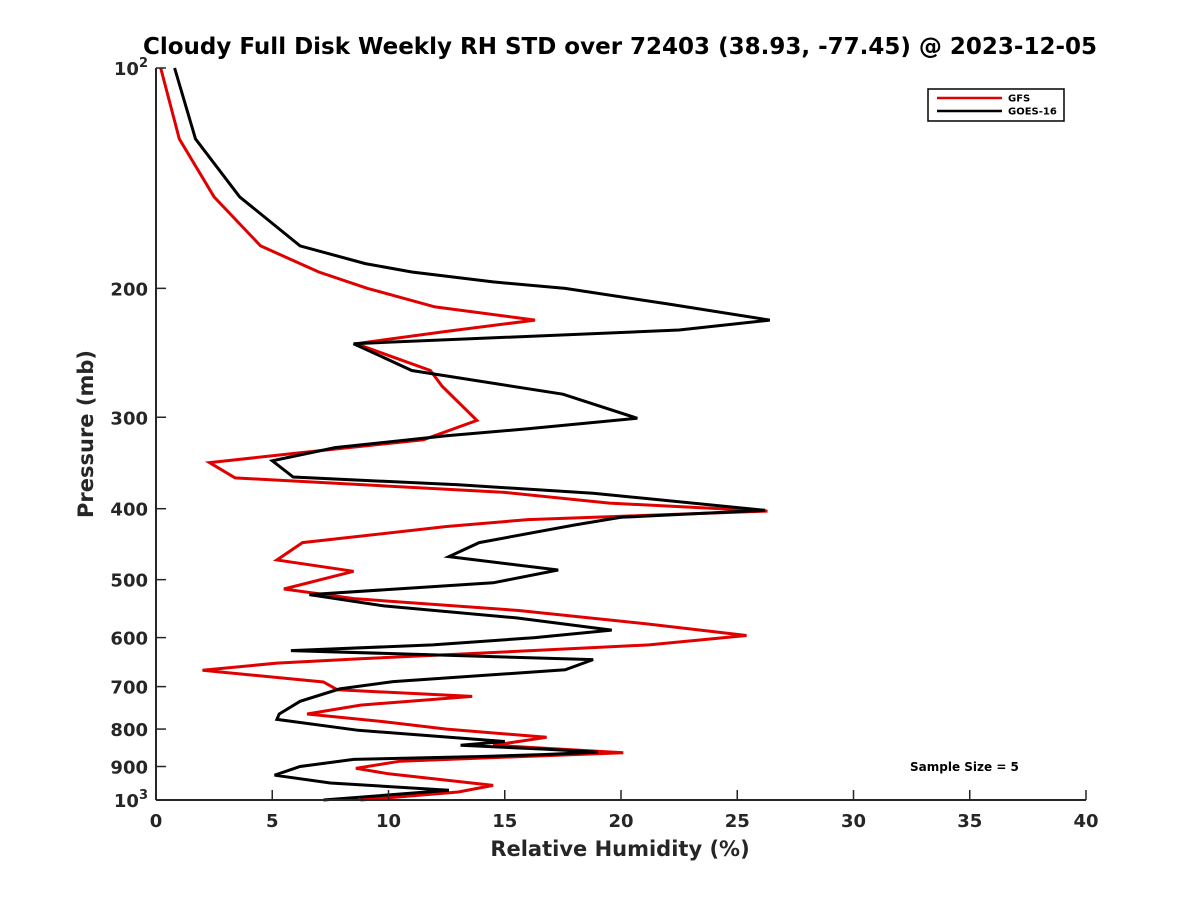 The height and width of the screenshot is (900, 1200). Describe the element at coordinates (129, 688) in the screenshot. I see `y-tick-label: 700` at that location.